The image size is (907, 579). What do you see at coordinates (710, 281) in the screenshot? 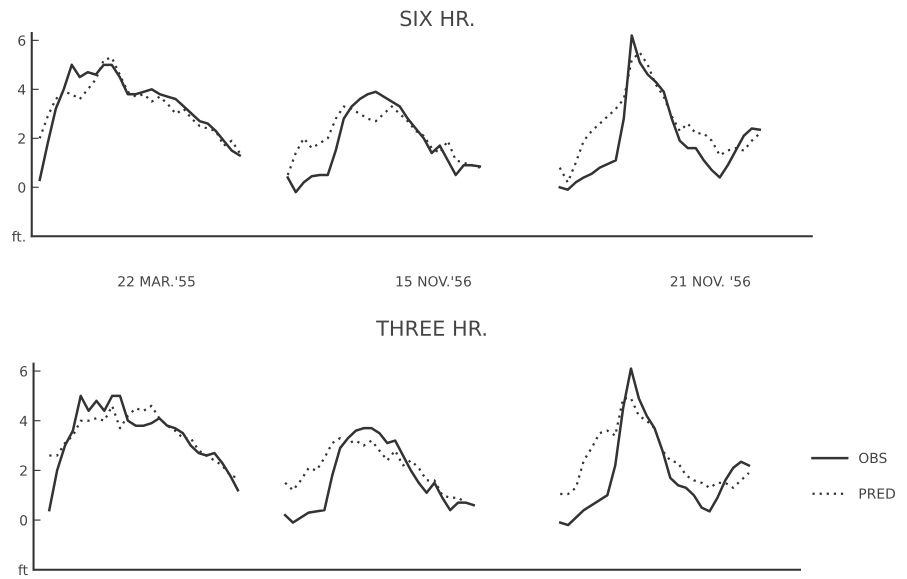
I see `text: 21 NOV. '56` at bounding box center [710, 281].